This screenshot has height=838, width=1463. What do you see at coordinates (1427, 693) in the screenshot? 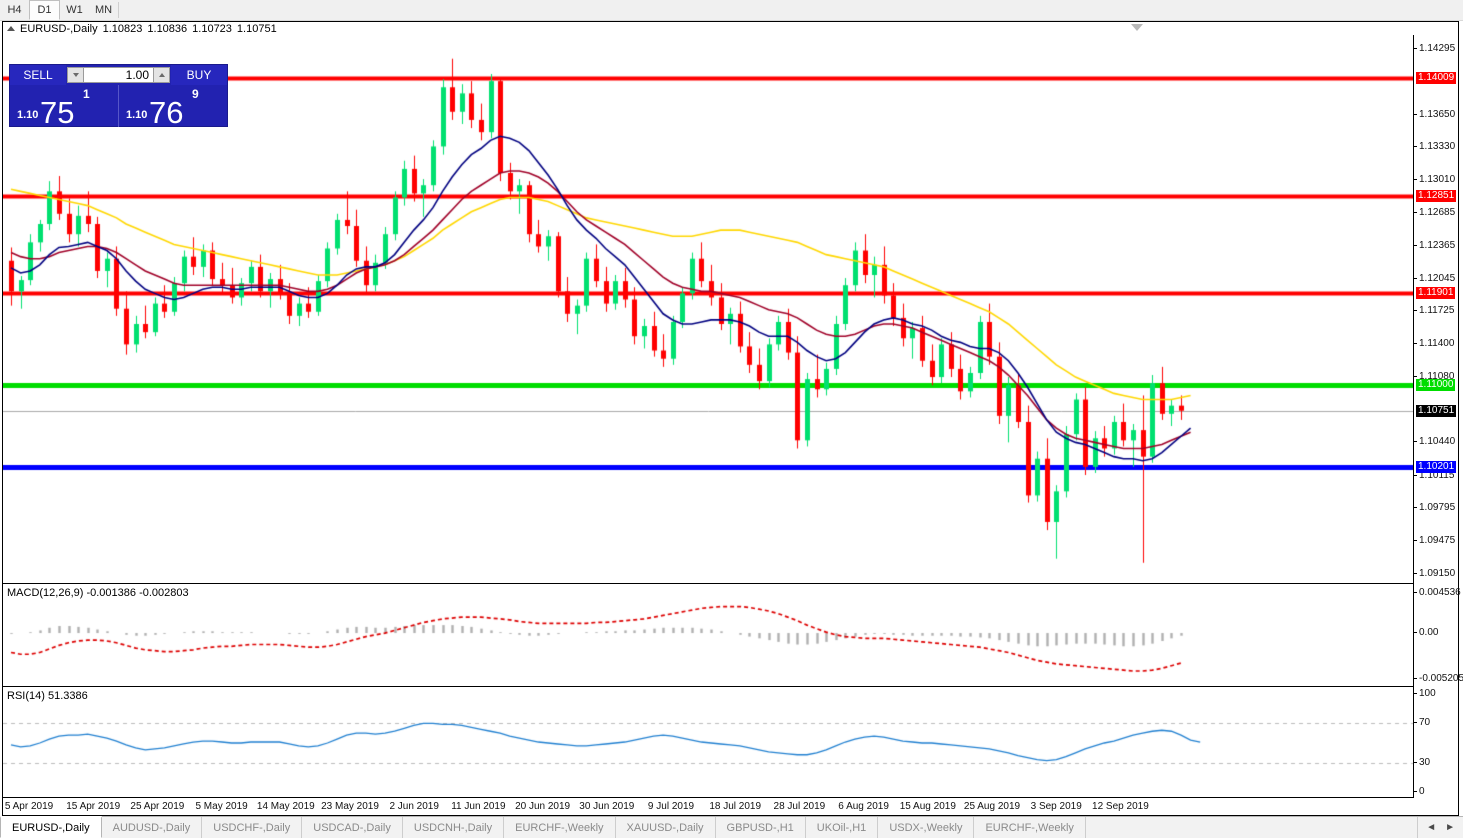
I see `rsi-tick-label: 100` at bounding box center [1427, 693].